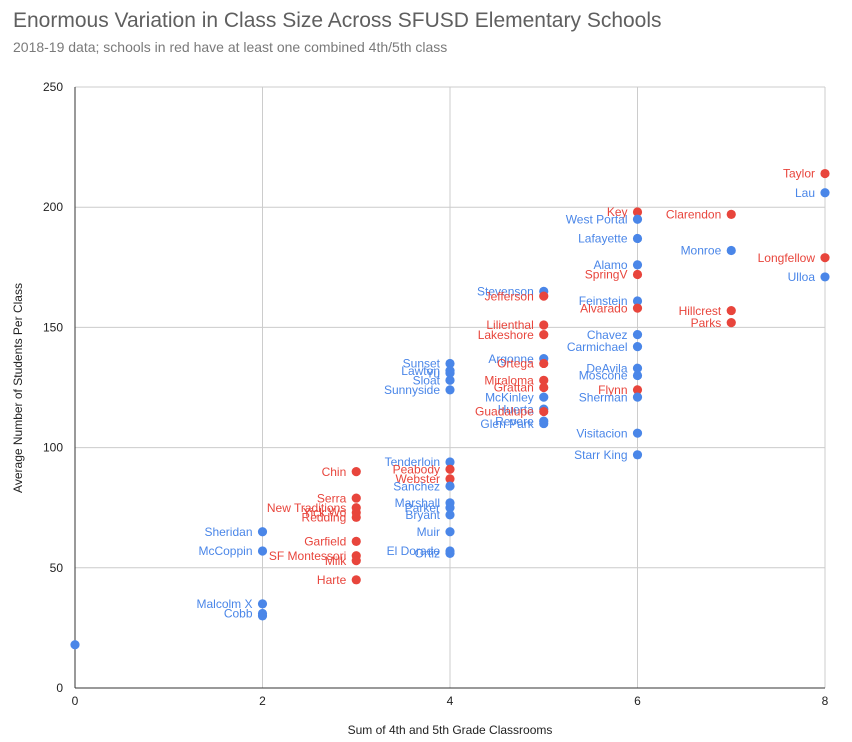 This screenshot has width=852, height=742. I want to click on point-label: Guadalupe, so click(504, 412).